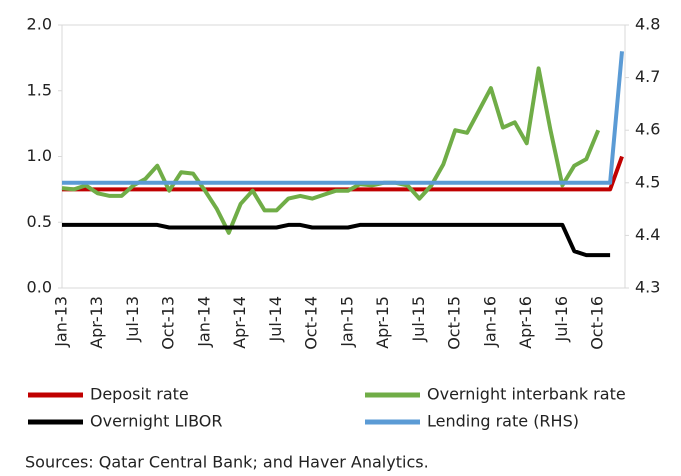  Describe the element at coordinates (418, 319) in the screenshot. I see `x-tick-label: Jul-15` at that location.